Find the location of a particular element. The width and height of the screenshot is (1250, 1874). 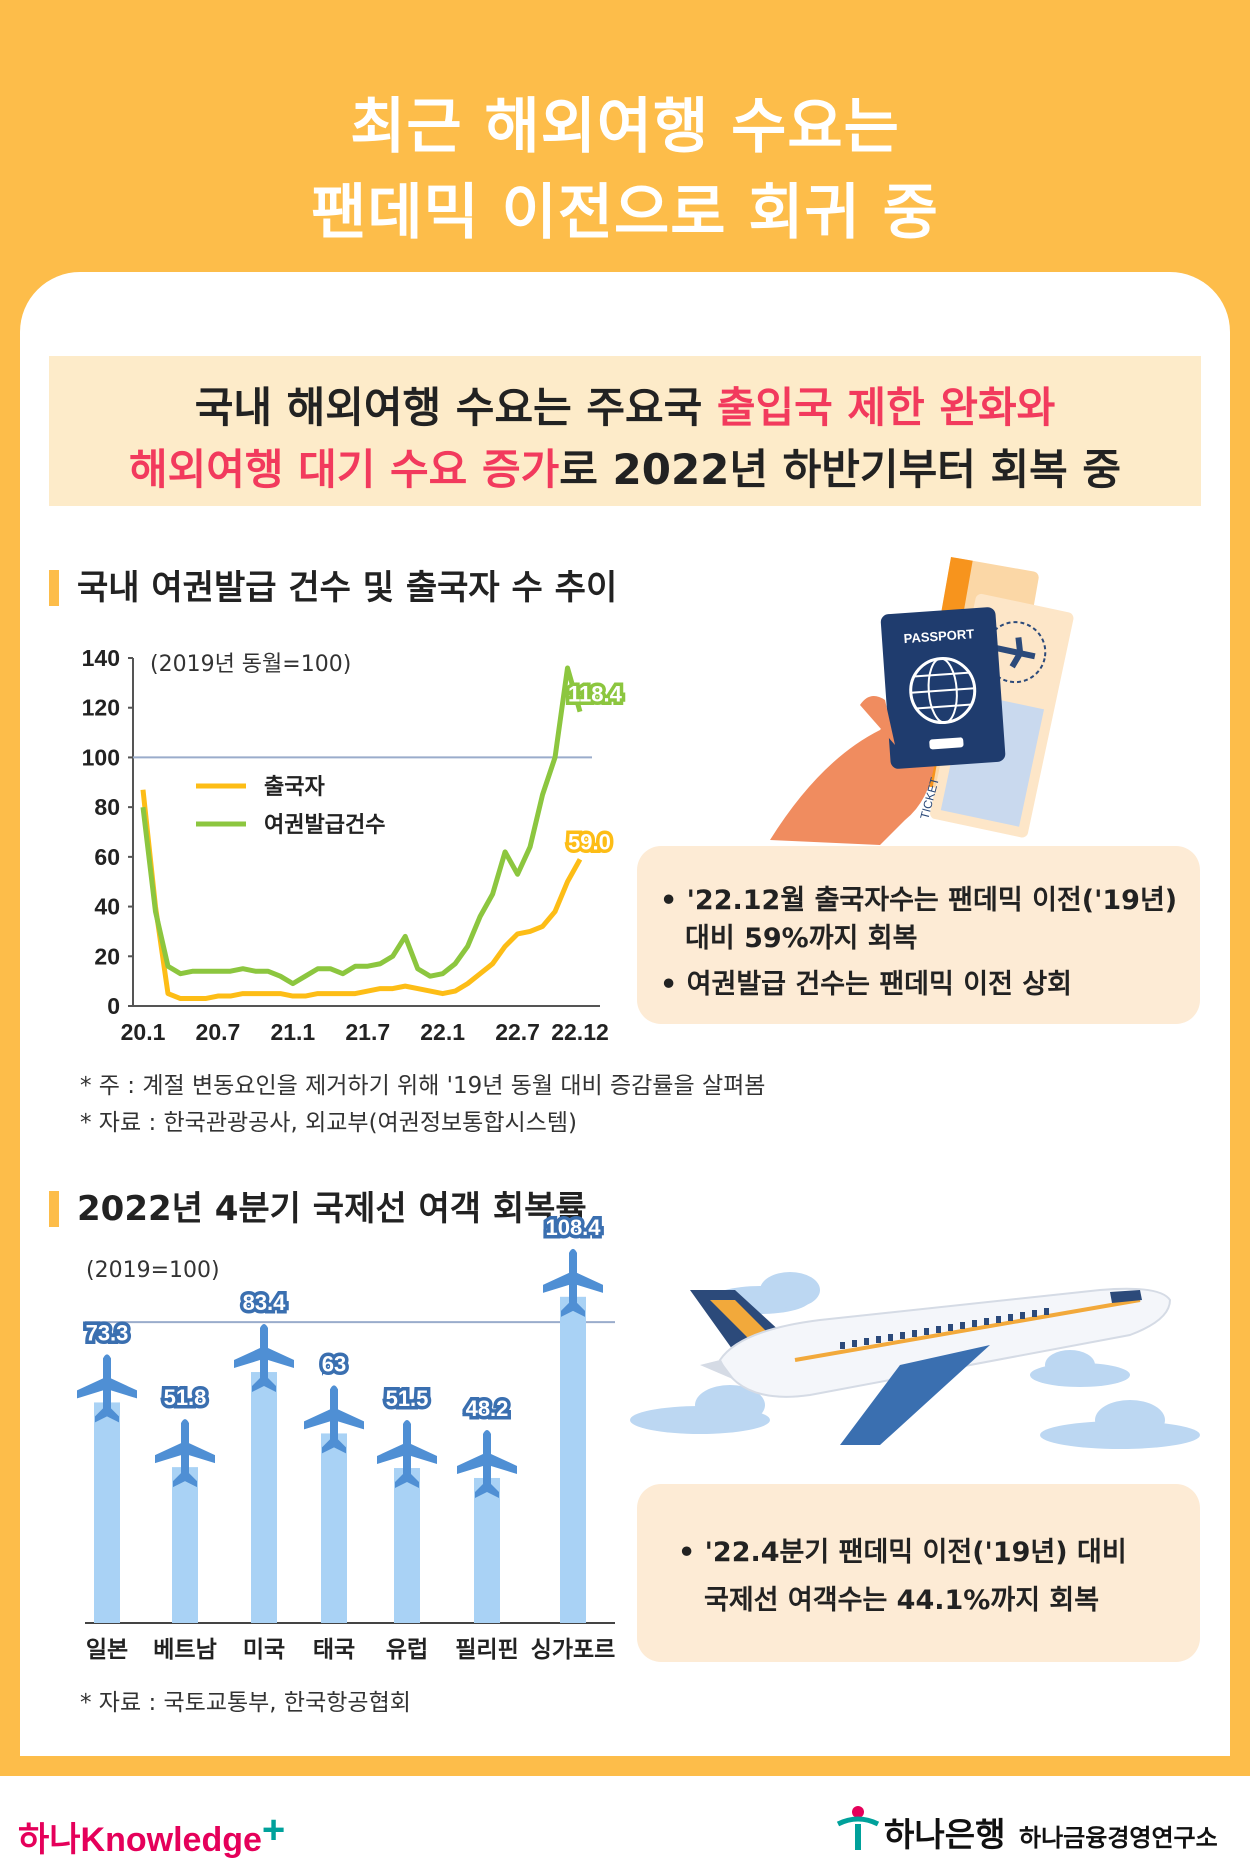

logo-text: 하나Knowledge is located at coordinates (140, 1840).